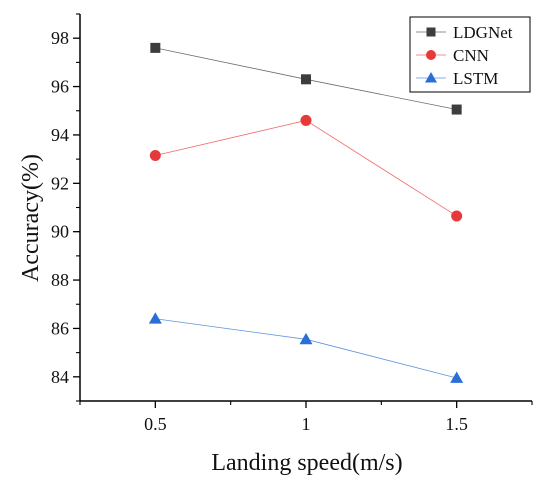 The image size is (550, 481). What do you see at coordinates (60, 183) in the screenshot?
I see `y-tick-label: 92` at bounding box center [60, 183].